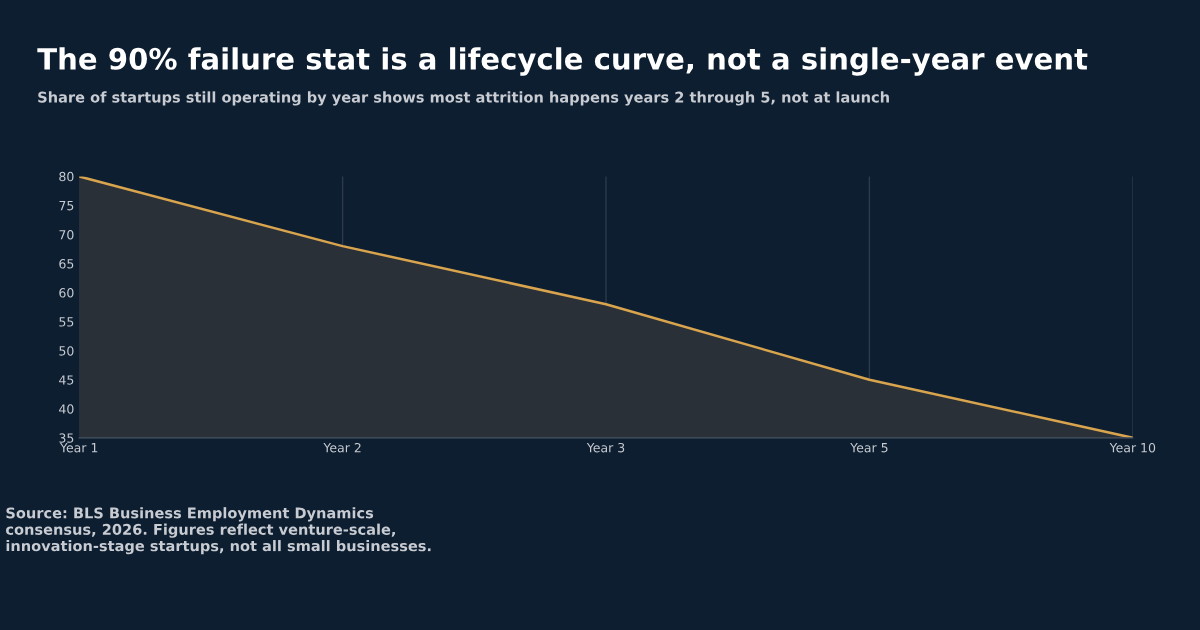 The height and width of the screenshot is (630, 1200). Describe the element at coordinates (66, 380) in the screenshot. I see `y-tick-label: 45` at that location.